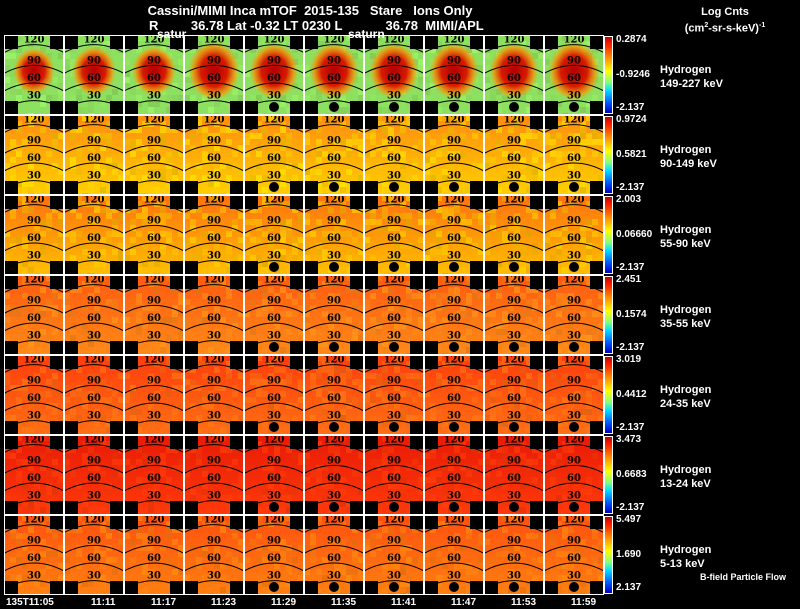 The height and width of the screenshot is (609, 800). What do you see at coordinates (334, 555) in the screenshot?
I see `panel-r6-c5: 120 90 60 30` at bounding box center [334, 555].